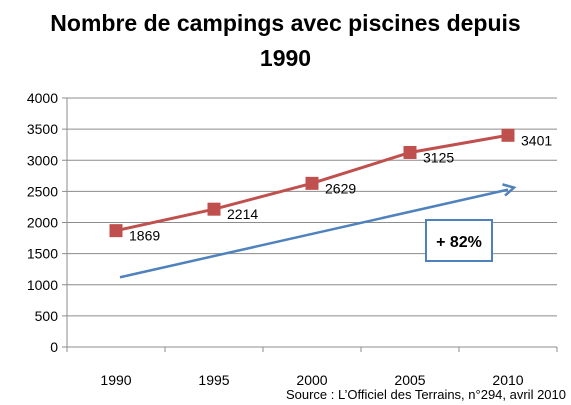  I want to click on x-tick-label: 2000, so click(311, 380).